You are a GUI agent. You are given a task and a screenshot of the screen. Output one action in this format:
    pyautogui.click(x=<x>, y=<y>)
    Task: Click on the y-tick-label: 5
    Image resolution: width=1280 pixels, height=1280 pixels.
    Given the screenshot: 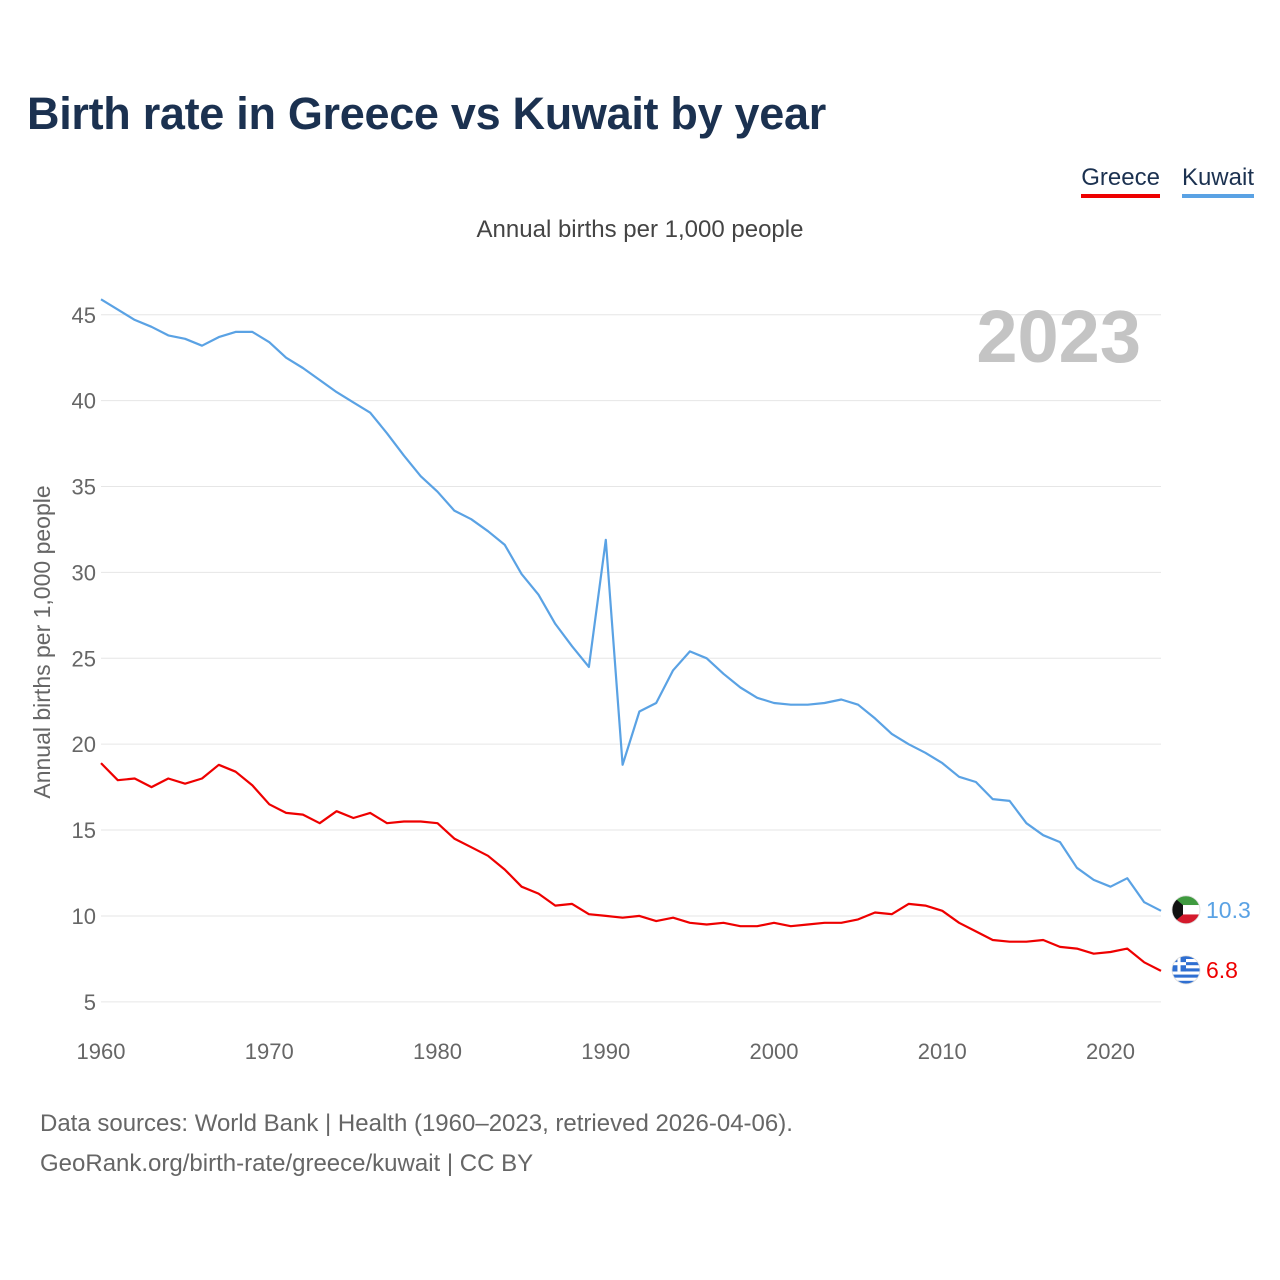 What is the action you would take?
    pyautogui.click(x=90, y=1002)
    